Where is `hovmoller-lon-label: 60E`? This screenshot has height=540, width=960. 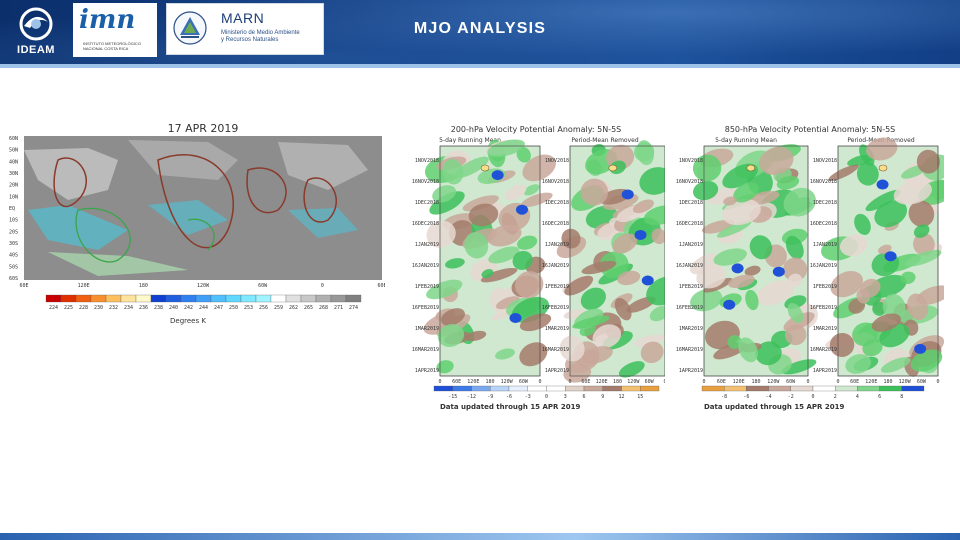 hovmoller-lon-label: 60E is located at coordinates (721, 382).